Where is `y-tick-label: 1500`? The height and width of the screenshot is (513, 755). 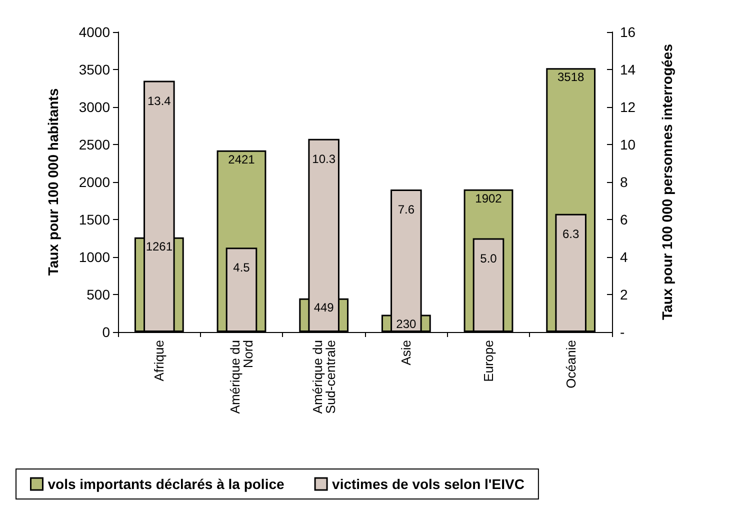
y-tick-label: 1500 is located at coordinates (94, 220).